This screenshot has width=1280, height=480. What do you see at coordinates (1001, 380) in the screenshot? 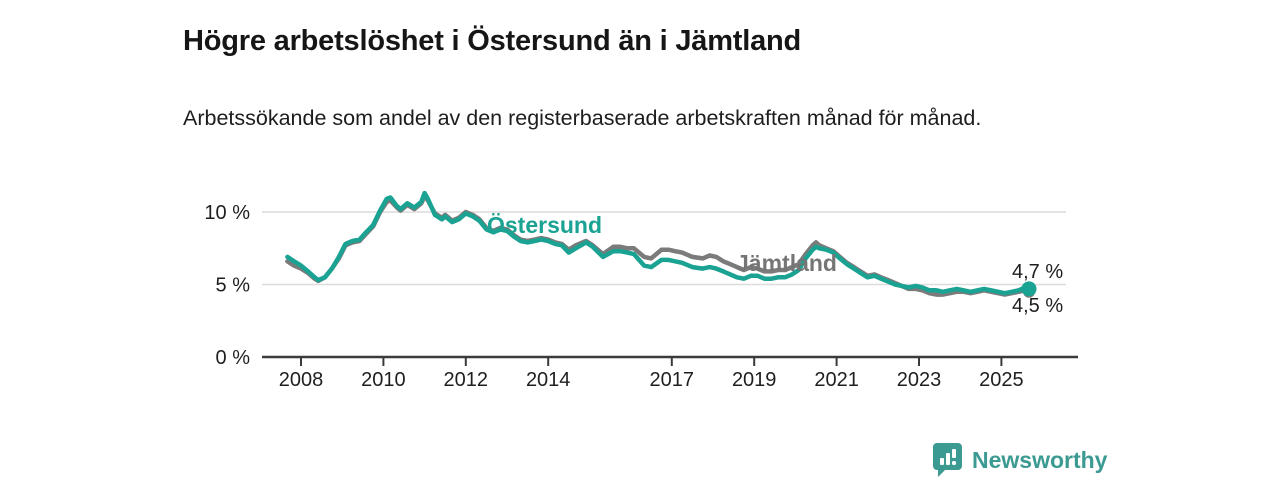
I see `x-axis-tick-label: 2025` at bounding box center [1001, 380].